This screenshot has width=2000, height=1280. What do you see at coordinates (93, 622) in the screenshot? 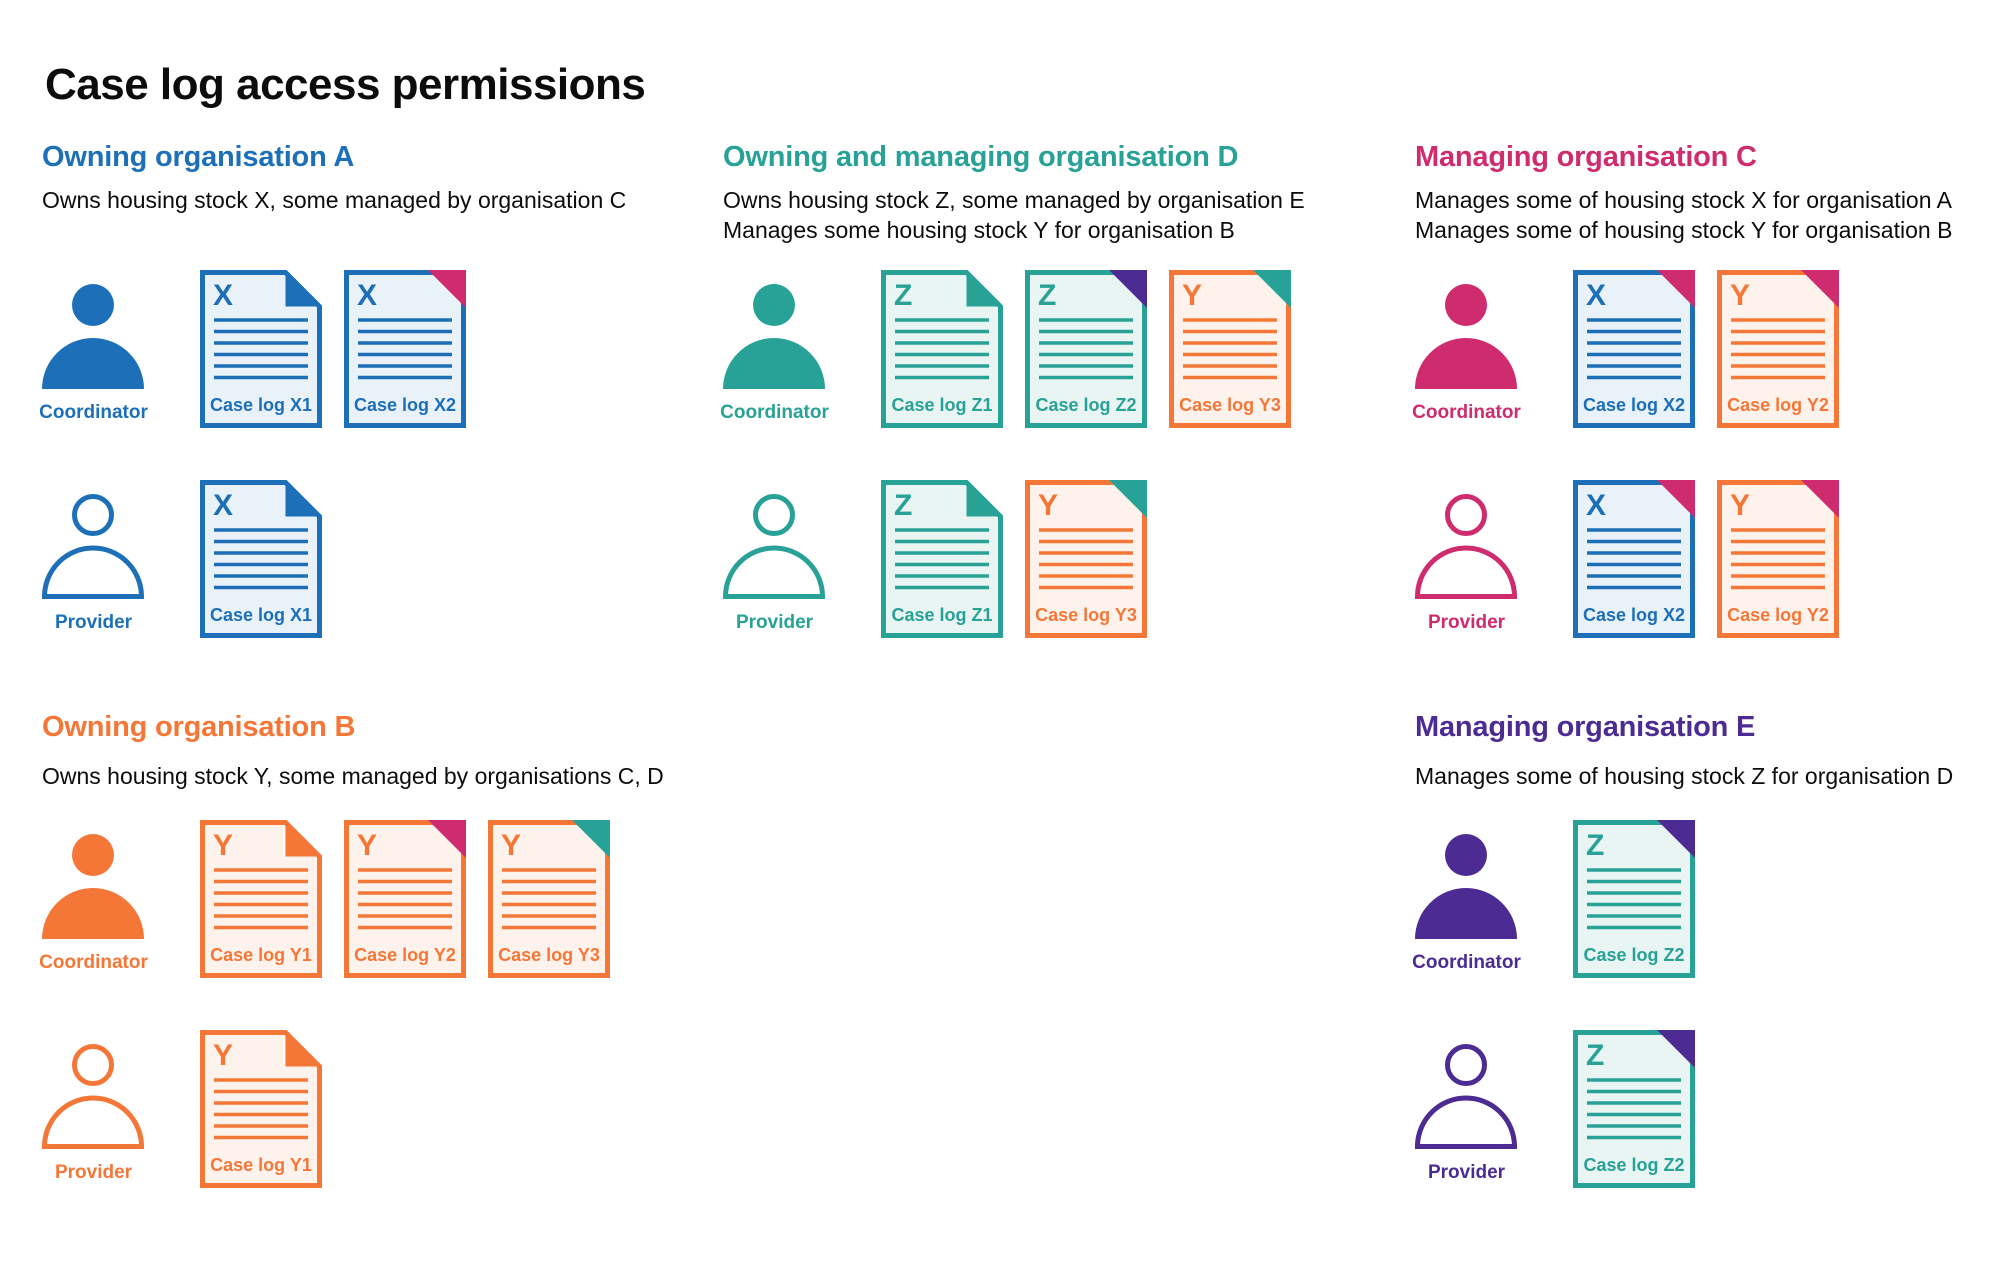
I see `role-label: Provider` at bounding box center [93, 622].